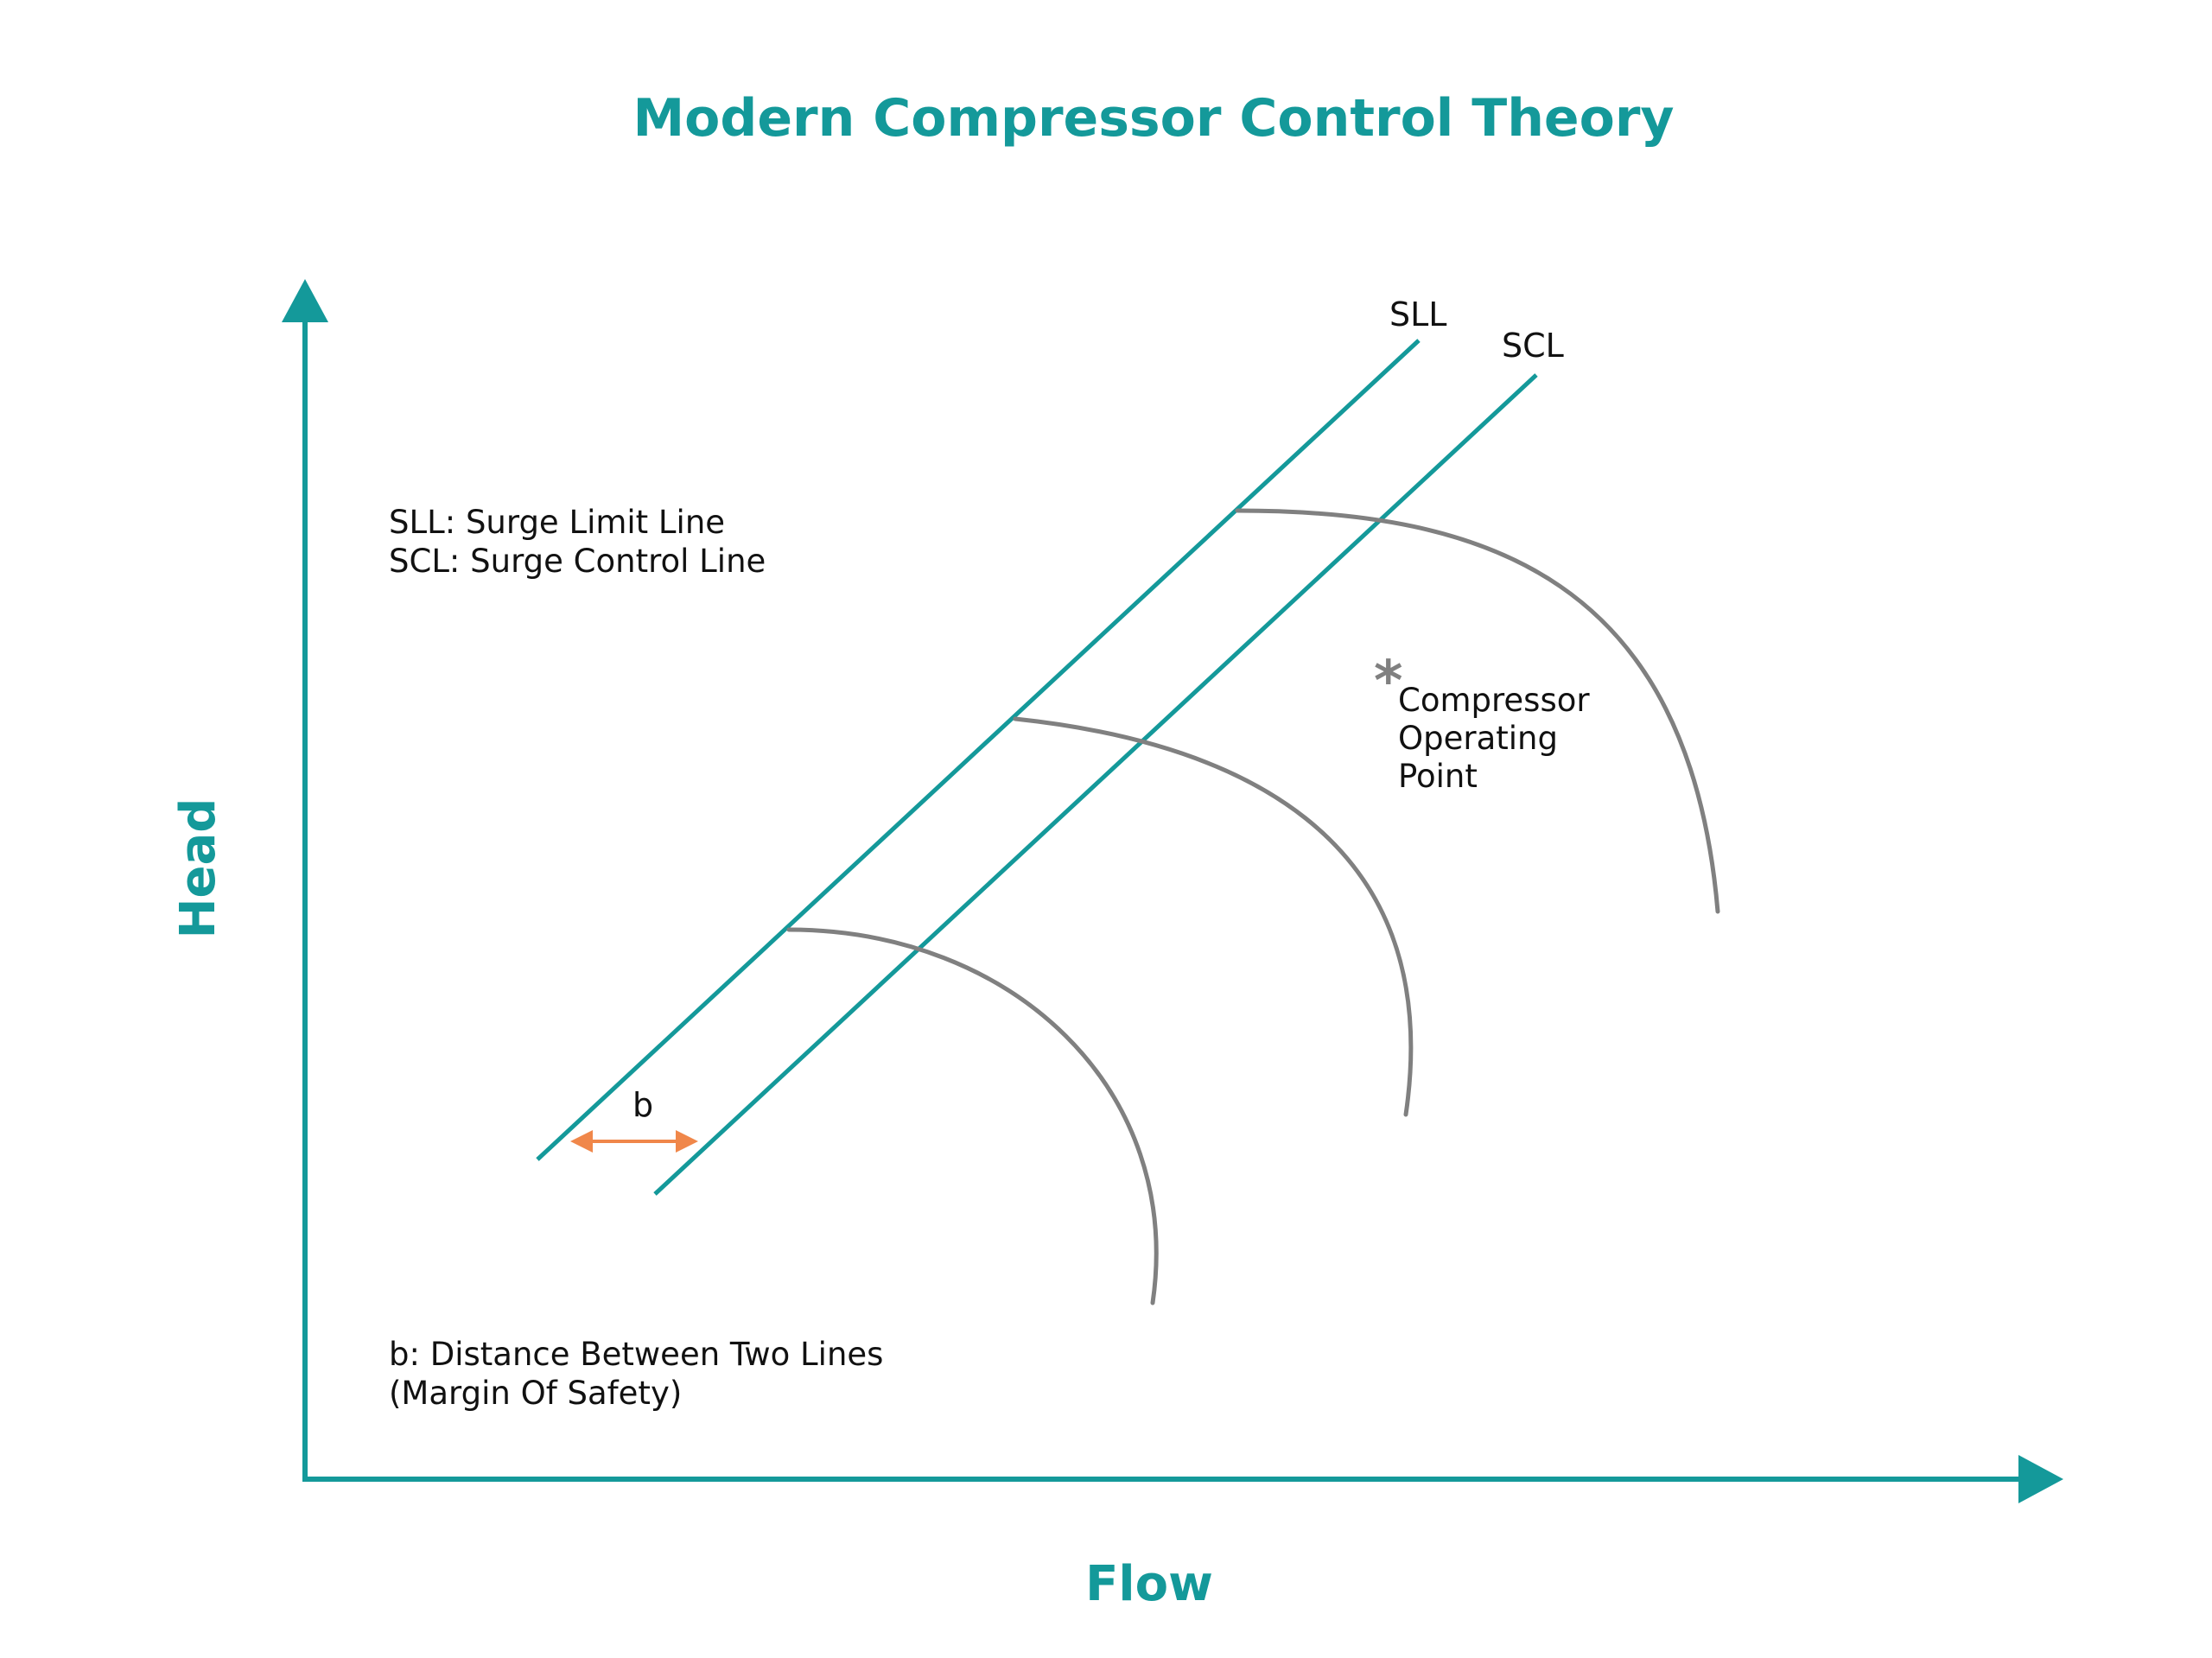  I want to click on operating-point-label-2: Operating, so click(1478, 738).